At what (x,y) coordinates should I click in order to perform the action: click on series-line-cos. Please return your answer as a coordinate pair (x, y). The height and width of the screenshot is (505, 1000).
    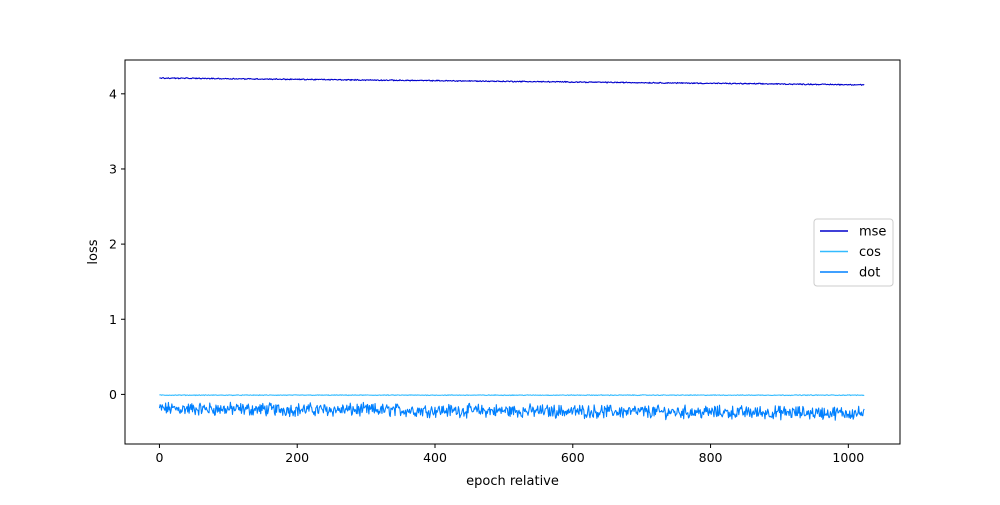
    Looking at the image, I should click on (512, 395).